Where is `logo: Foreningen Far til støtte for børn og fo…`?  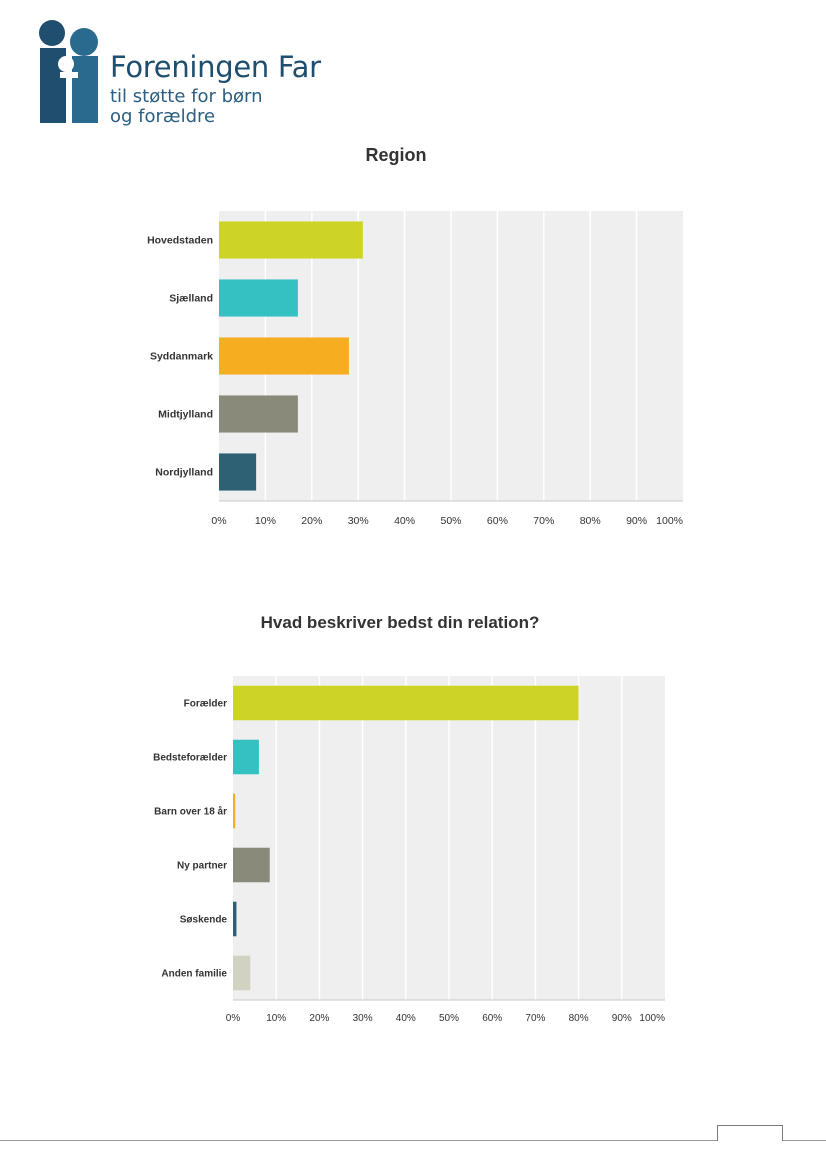 logo: Foreningen Far til støtte for børn og fo… is located at coordinates (188, 75).